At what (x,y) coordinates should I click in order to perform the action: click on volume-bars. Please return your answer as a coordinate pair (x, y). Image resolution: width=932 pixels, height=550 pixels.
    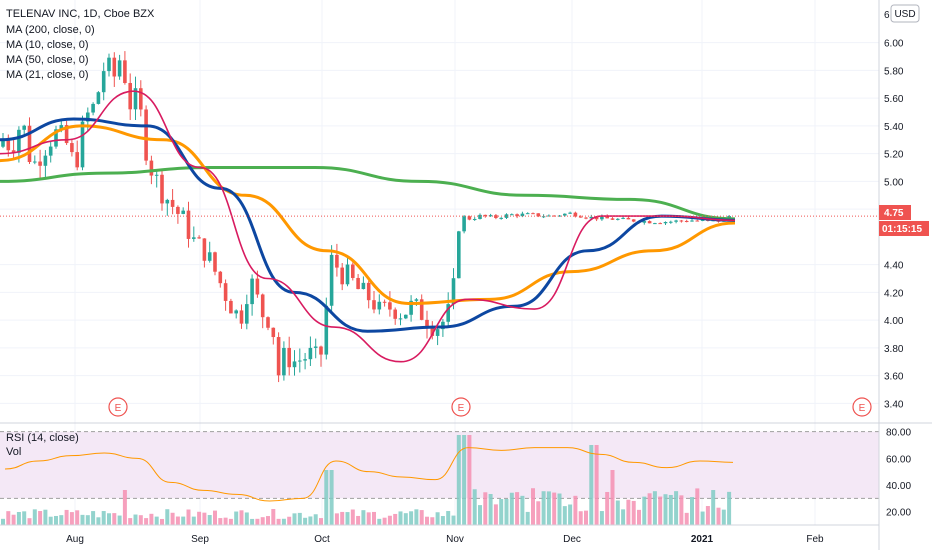
    Looking at the image, I should click on (366, 480).